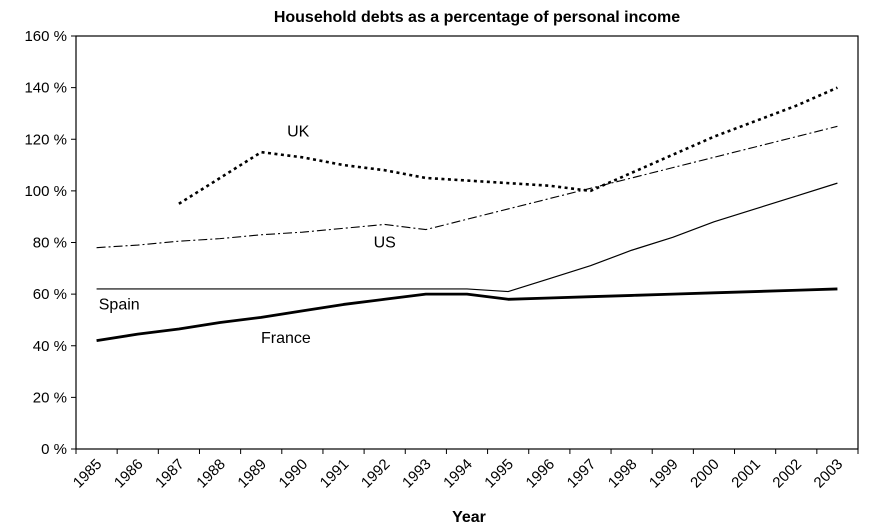  What do you see at coordinates (623, 474) in the screenshot?
I see `x-tick-label: 1998` at bounding box center [623, 474].